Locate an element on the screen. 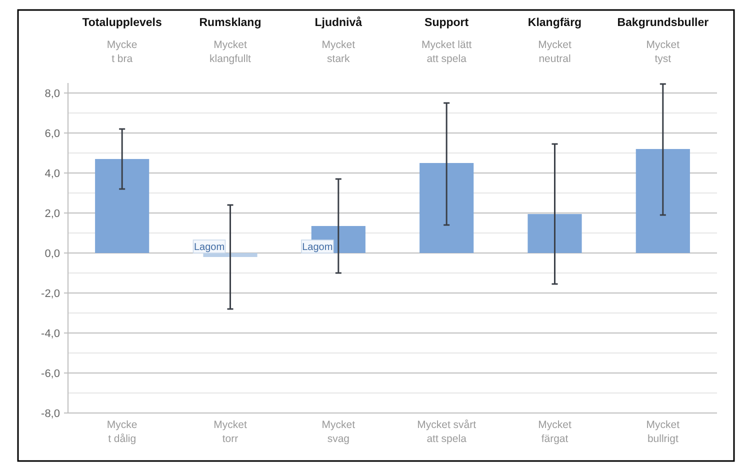 The height and width of the screenshot is (466, 742). y-tick-label: 6,0 is located at coordinates (52, 134).